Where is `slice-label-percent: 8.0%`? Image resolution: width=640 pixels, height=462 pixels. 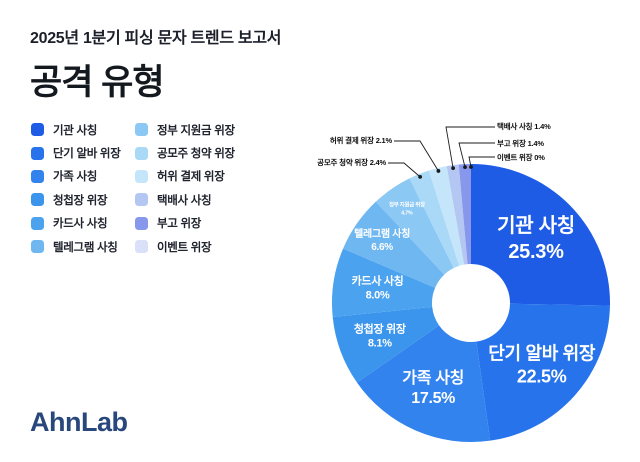
slice-label-percent: 8.0% is located at coordinates (377, 295).